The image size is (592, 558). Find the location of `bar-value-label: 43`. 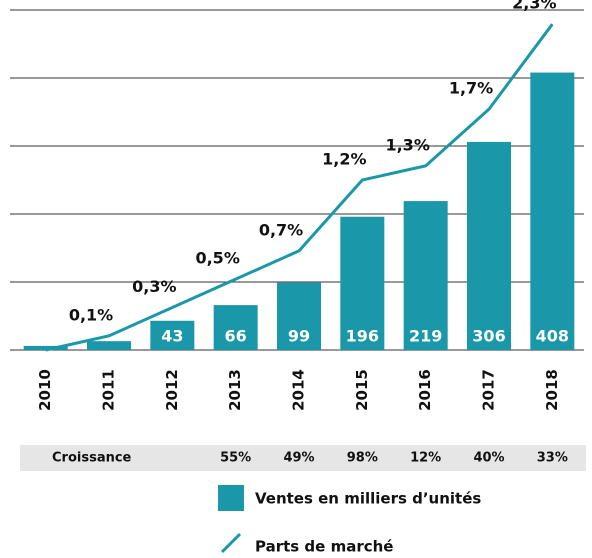

bar-value-label: 43 is located at coordinates (172, 336).